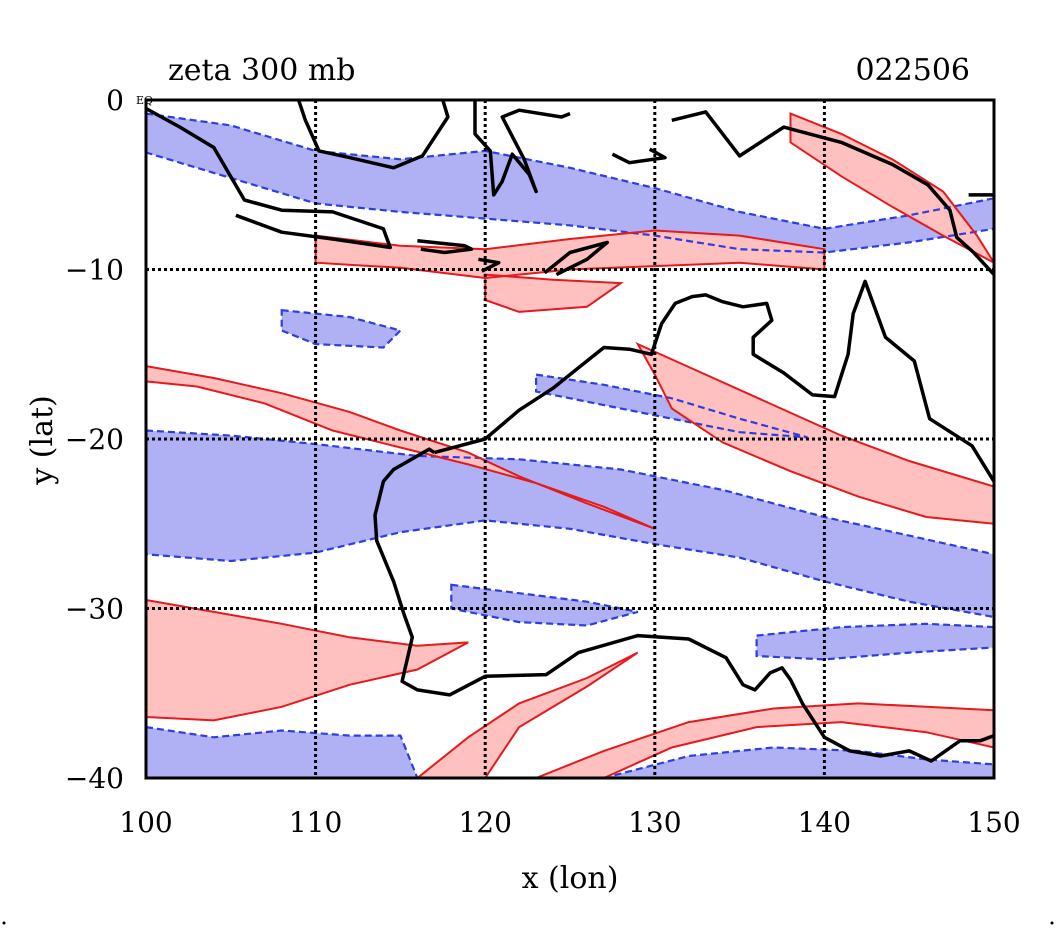 This screenshot has height=929, width=1056. I want to click on chart-title-right: 022506, so click(912, 70).